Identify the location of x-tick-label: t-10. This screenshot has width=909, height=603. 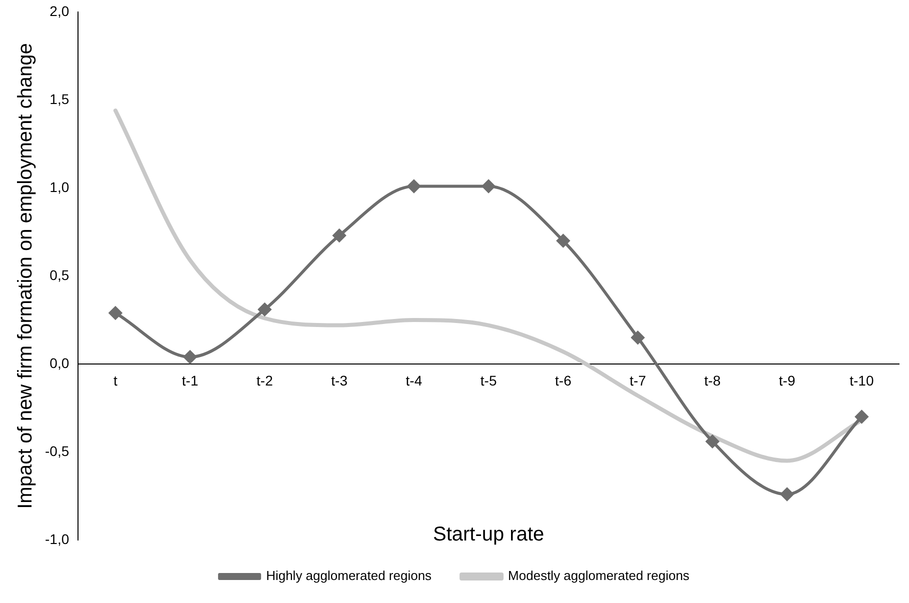
(862, 380).